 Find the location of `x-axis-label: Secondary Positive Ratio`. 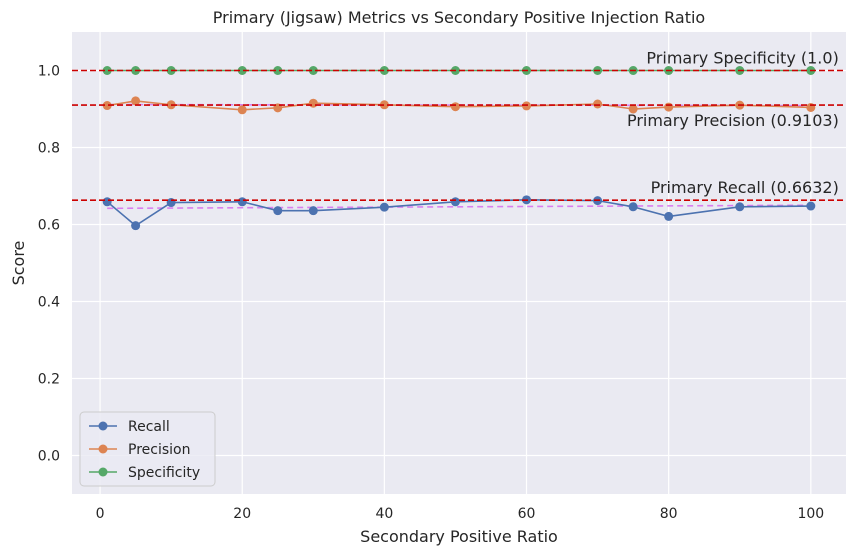

x-axis-label: Secondary Positive Ratio is located at coordinates (459, 536).